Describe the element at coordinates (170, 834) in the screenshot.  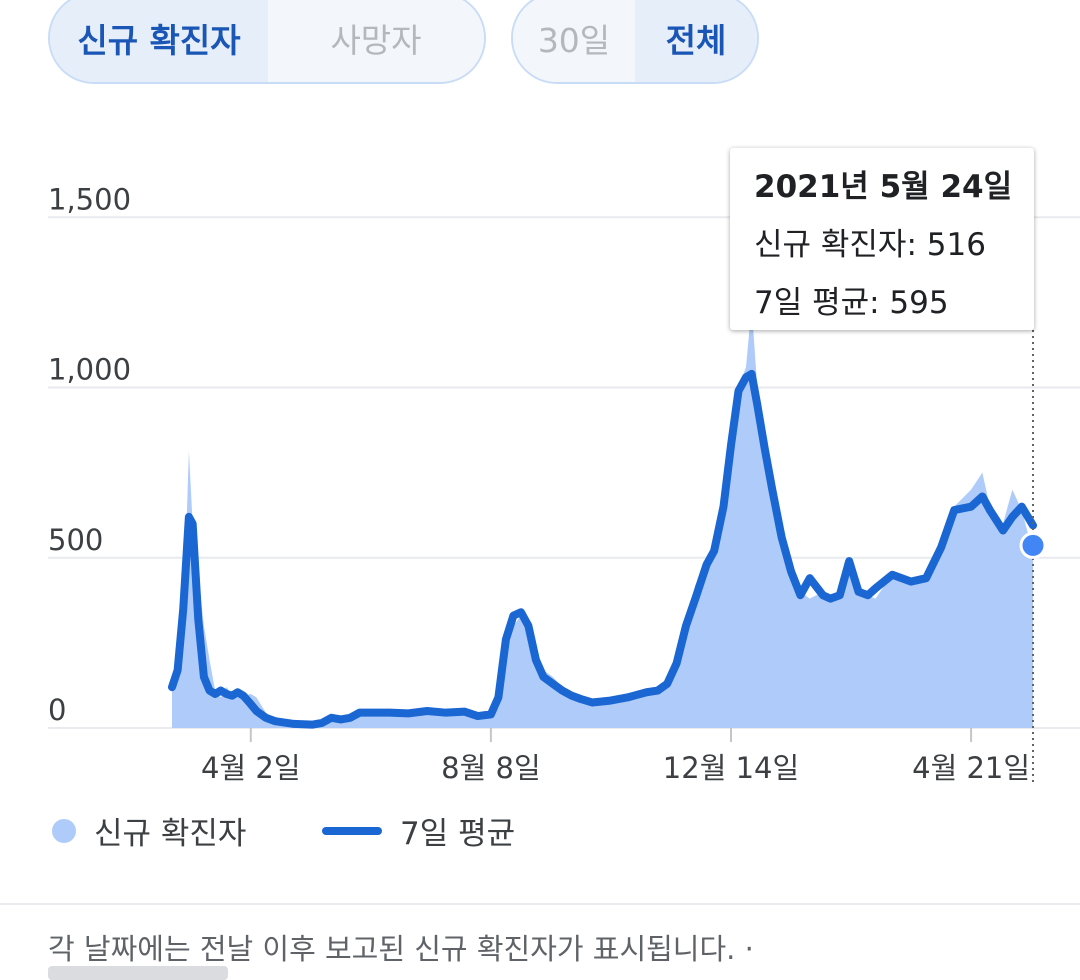
I see `legend-new-cases-label: 신규 확진자` at that location.